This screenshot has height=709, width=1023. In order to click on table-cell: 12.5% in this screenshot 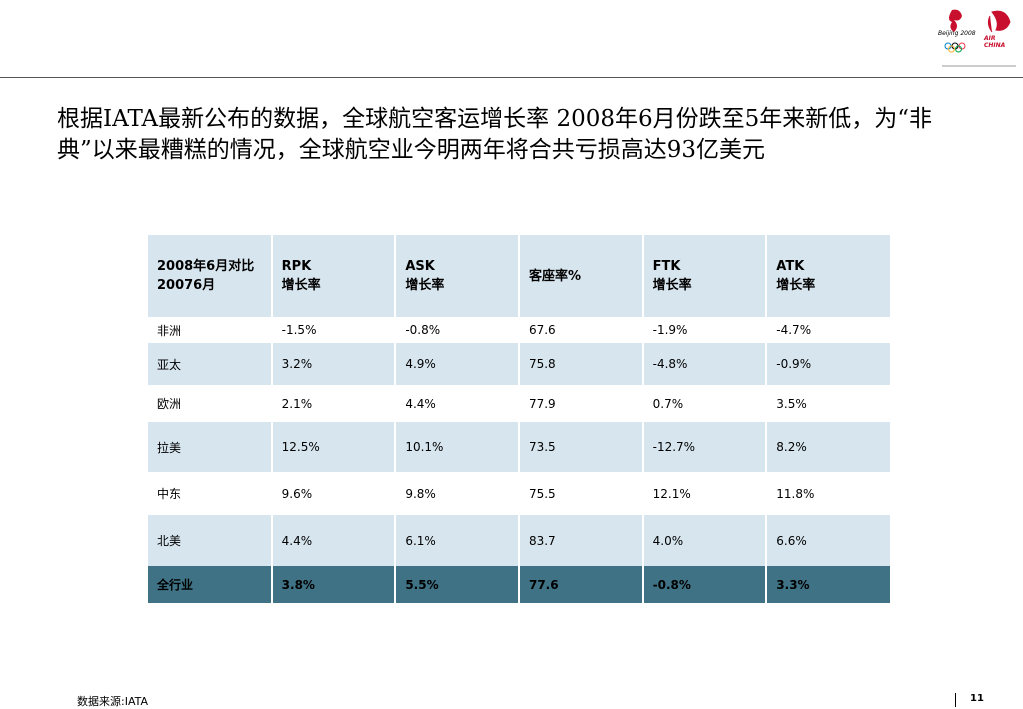, I will do `click(333, 447)`.